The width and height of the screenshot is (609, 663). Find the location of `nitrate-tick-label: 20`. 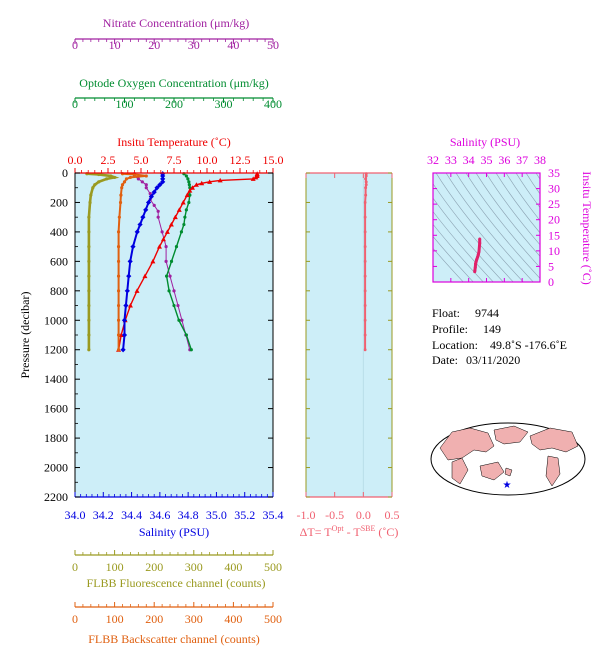

nitrate-tick-label: 20 is located at coordinates (154, 45).